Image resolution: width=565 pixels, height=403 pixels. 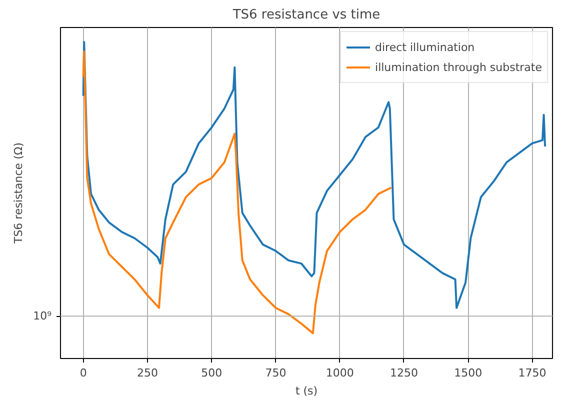 What do you see at coordinates (425, 47) in the screenshot?
I see `legend-label: direct illumination` at bounding box center [425, 47].